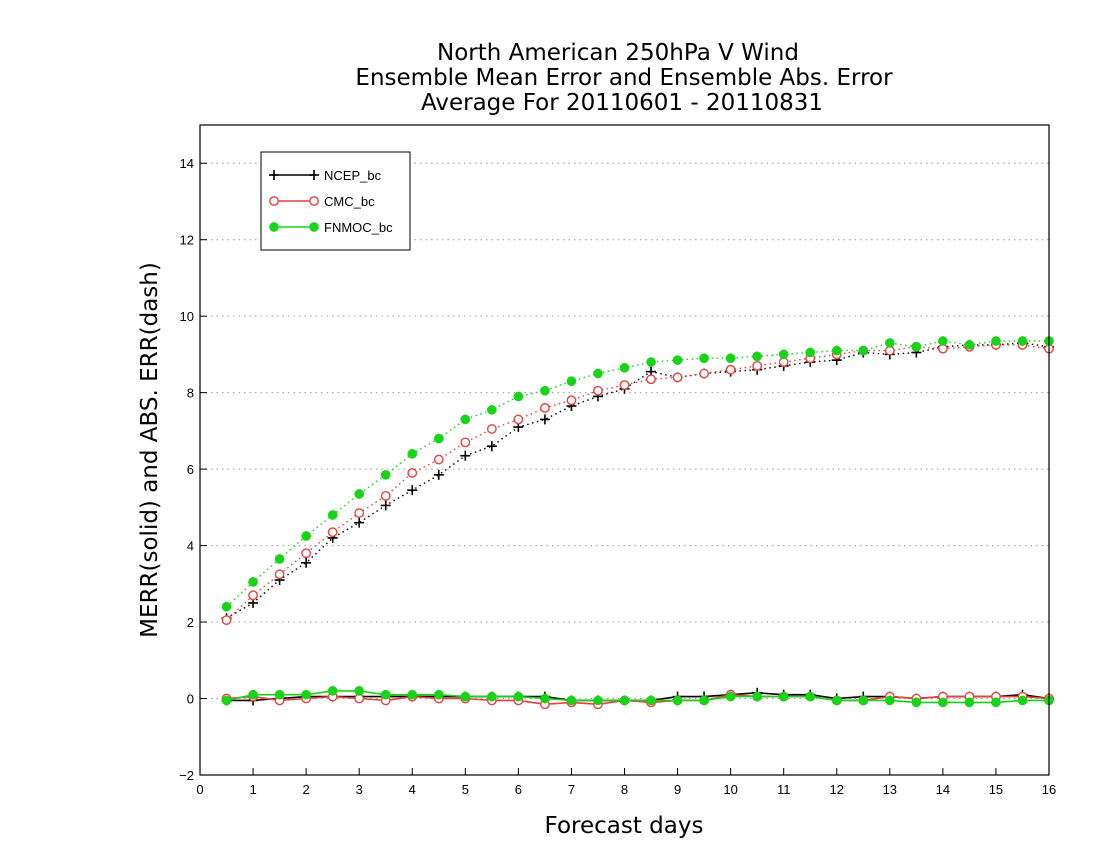 Image resolution: width=1100 pixels, height=850 pixels. Describe the element at coordinates (190, 469) in the screenshot. I see `y-tick-label: 6` at that location.